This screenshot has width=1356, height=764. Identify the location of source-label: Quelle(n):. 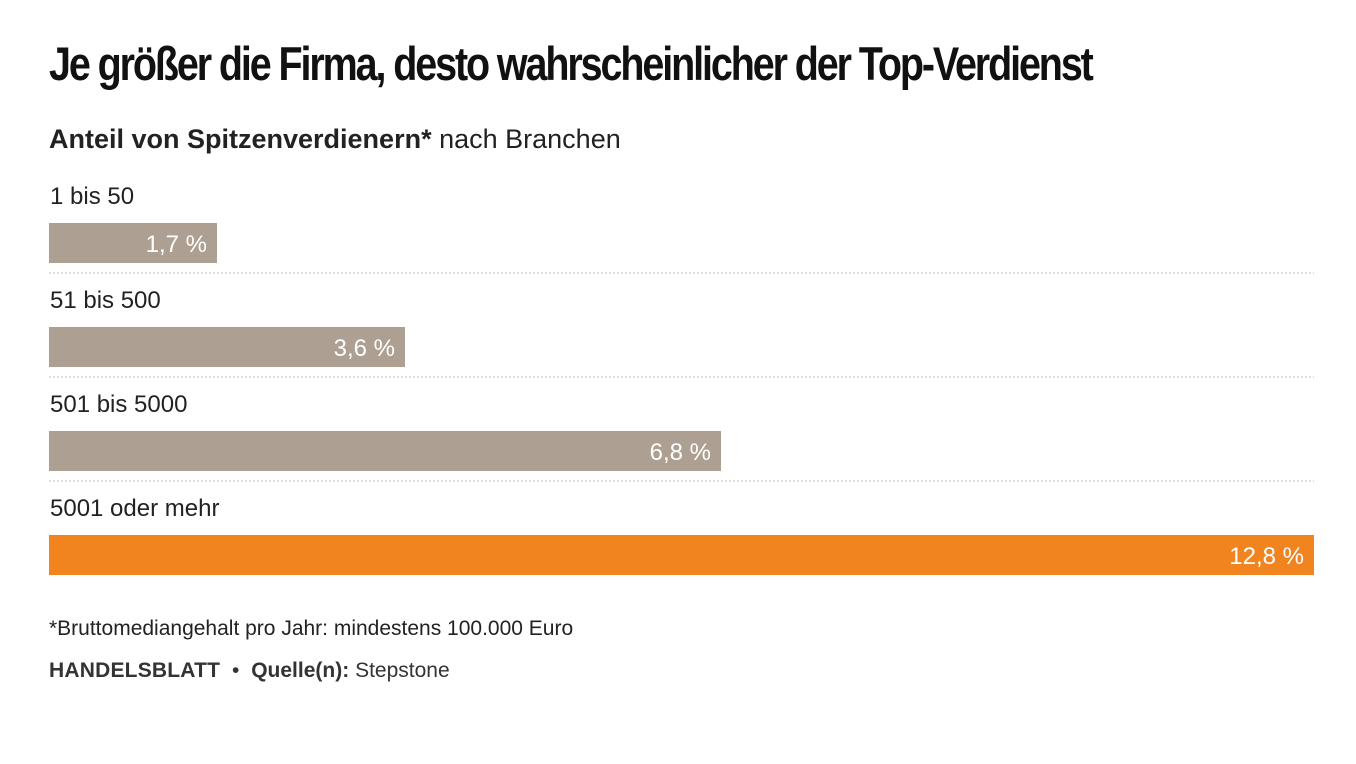
(300, 670).